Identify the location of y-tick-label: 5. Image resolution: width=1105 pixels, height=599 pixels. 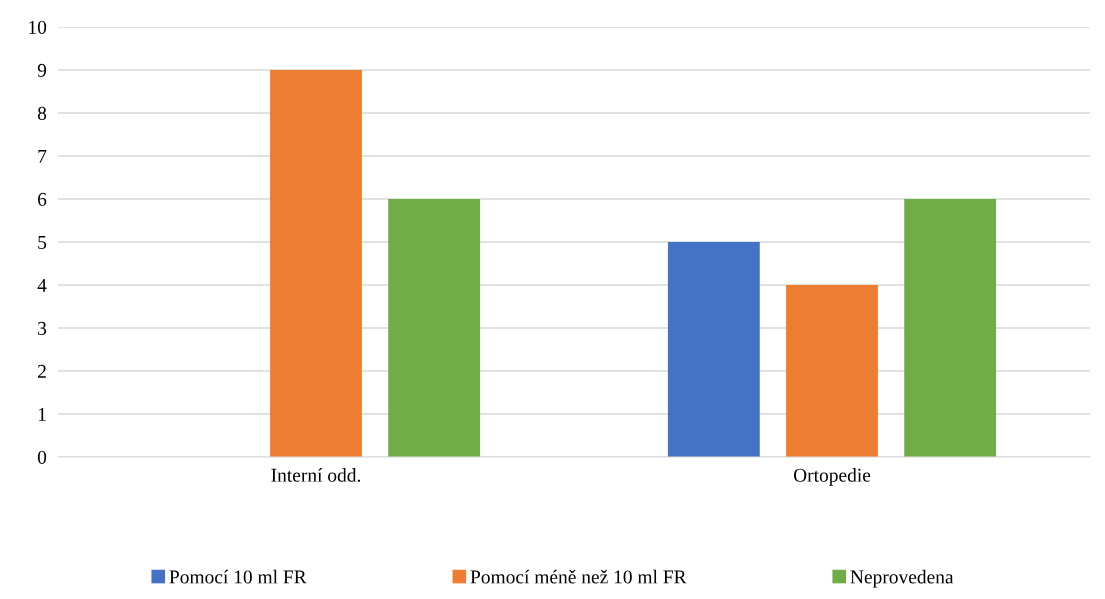
(42, 242).